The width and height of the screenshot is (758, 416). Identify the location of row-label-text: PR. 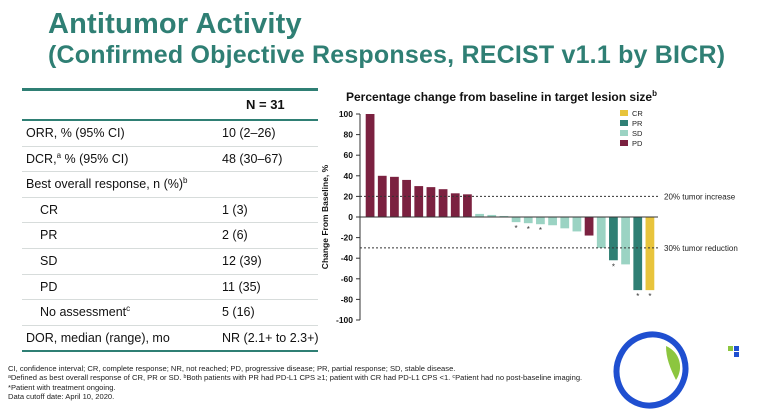
(49, 235).